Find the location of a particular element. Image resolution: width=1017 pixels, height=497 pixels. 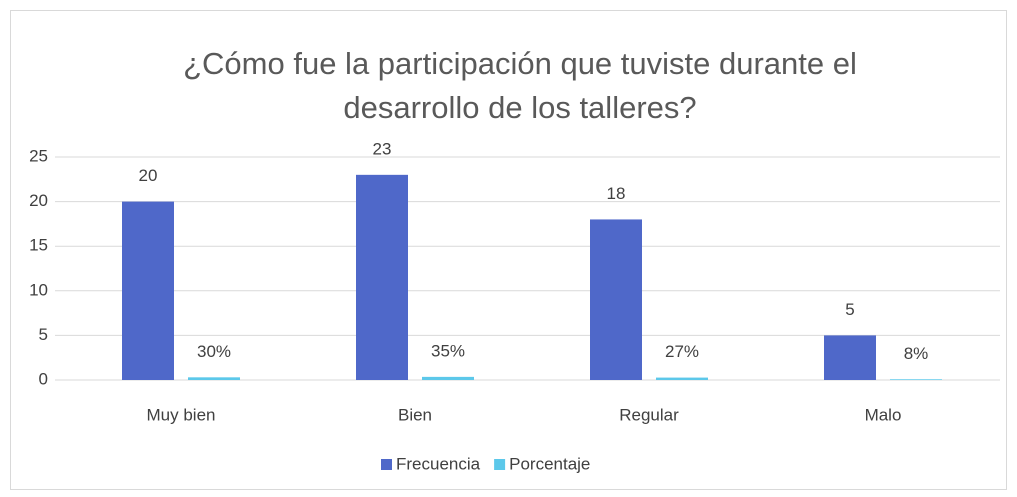

data-label: 18 is located at coordinates (616, 193).